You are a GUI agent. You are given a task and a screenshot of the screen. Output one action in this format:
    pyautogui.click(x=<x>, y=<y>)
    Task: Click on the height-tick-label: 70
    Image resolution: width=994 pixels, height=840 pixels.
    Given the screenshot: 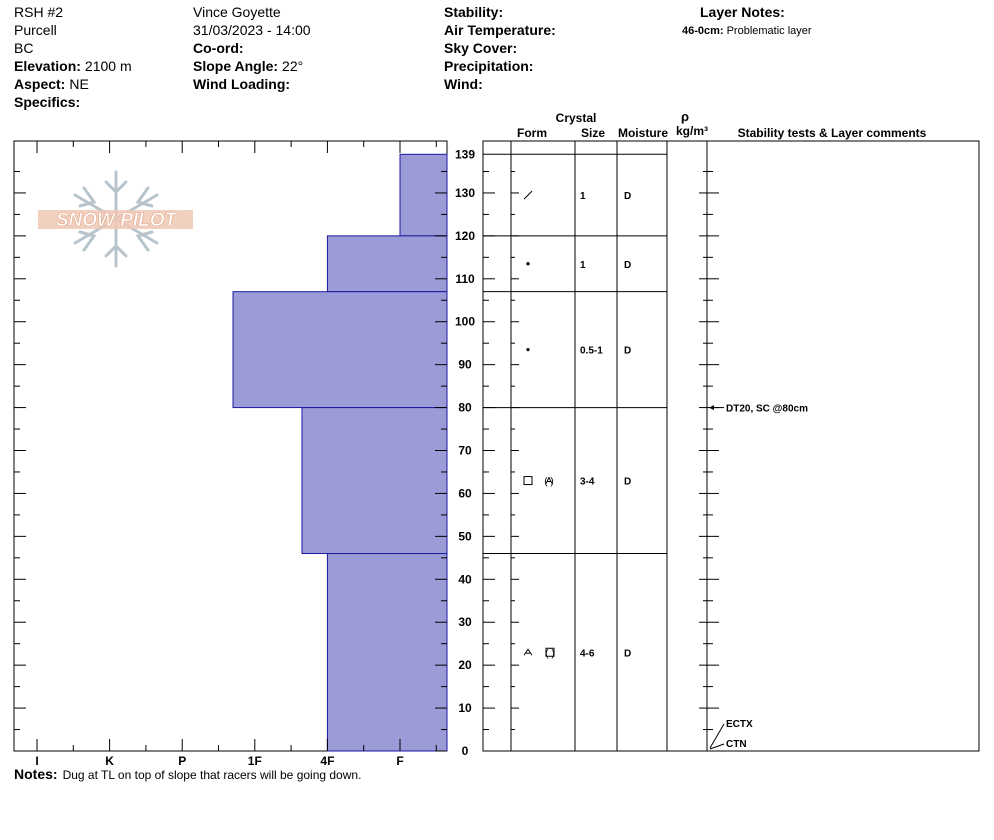 What is the action you would take?
    pyautogui.click(x=465, y=451)
    